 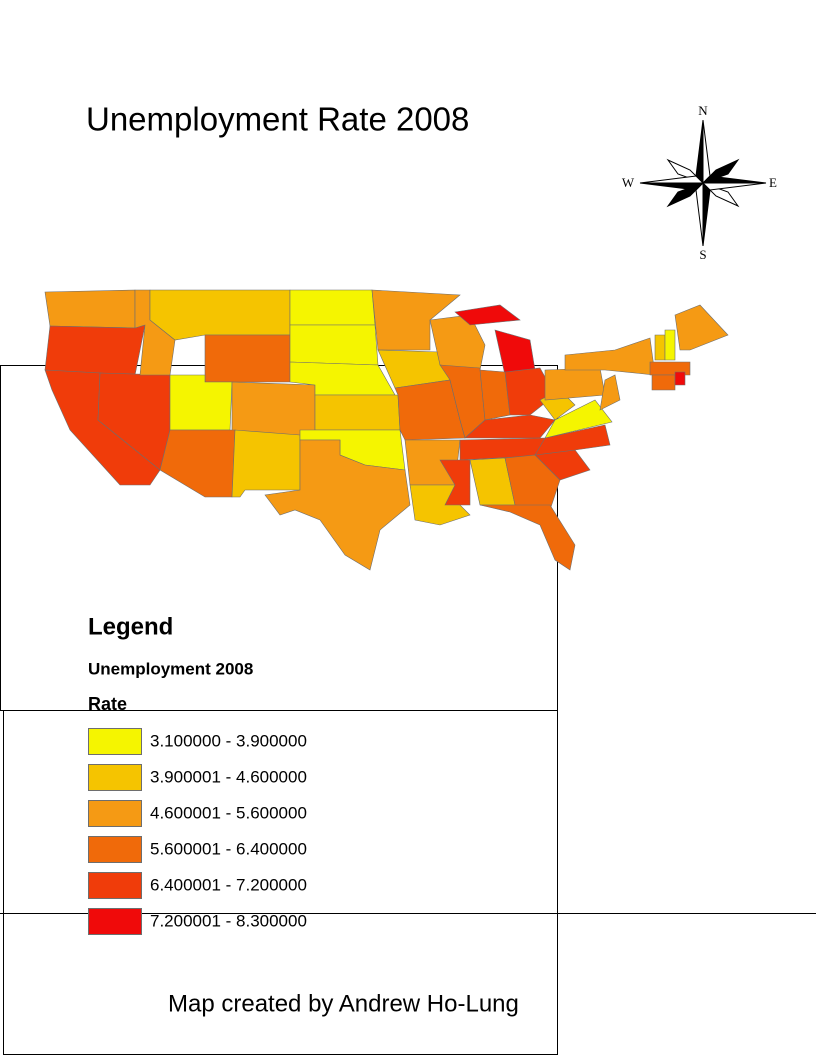 I want to click on legend-label: 3.900001 - 4.600000, so click(x=228, y=776).